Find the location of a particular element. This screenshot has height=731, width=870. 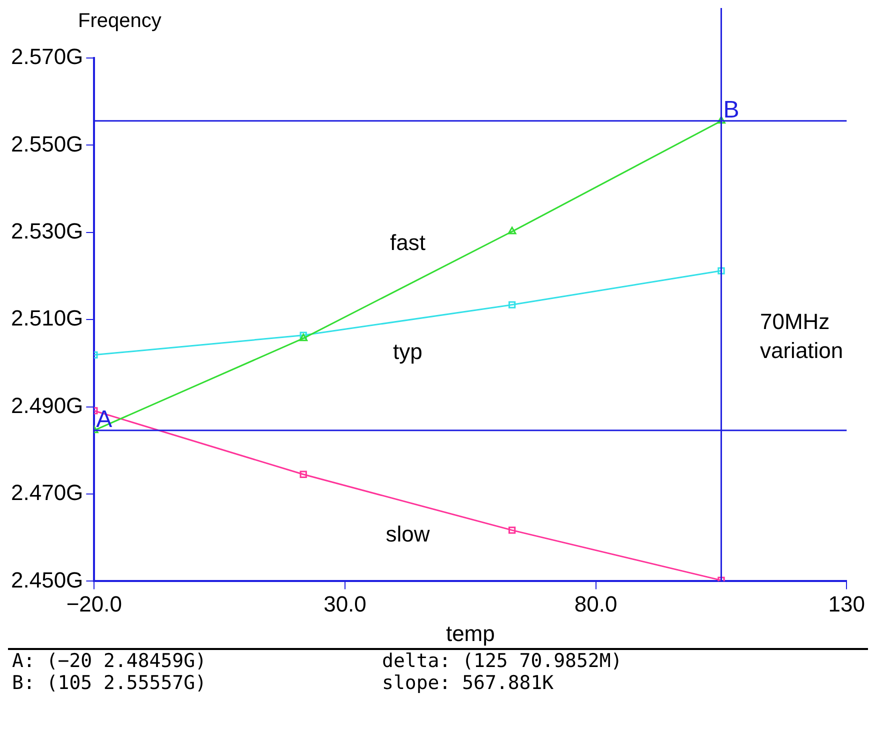

y-tick-label: 2.450G is located at coordinates (47, 579).